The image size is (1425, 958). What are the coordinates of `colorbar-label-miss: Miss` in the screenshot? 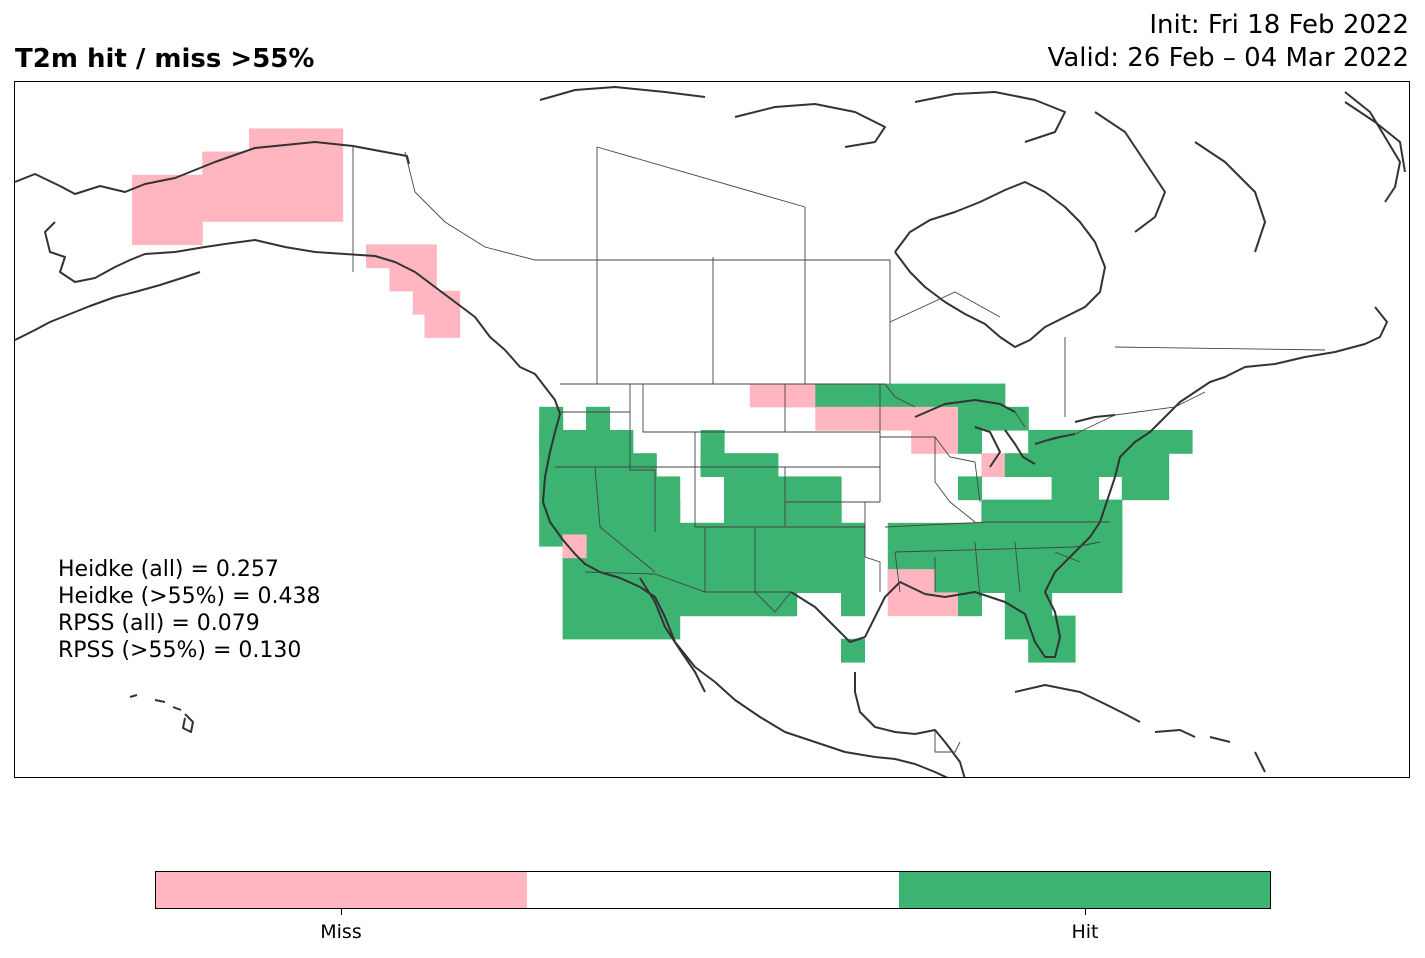 It's located at (341, 932).